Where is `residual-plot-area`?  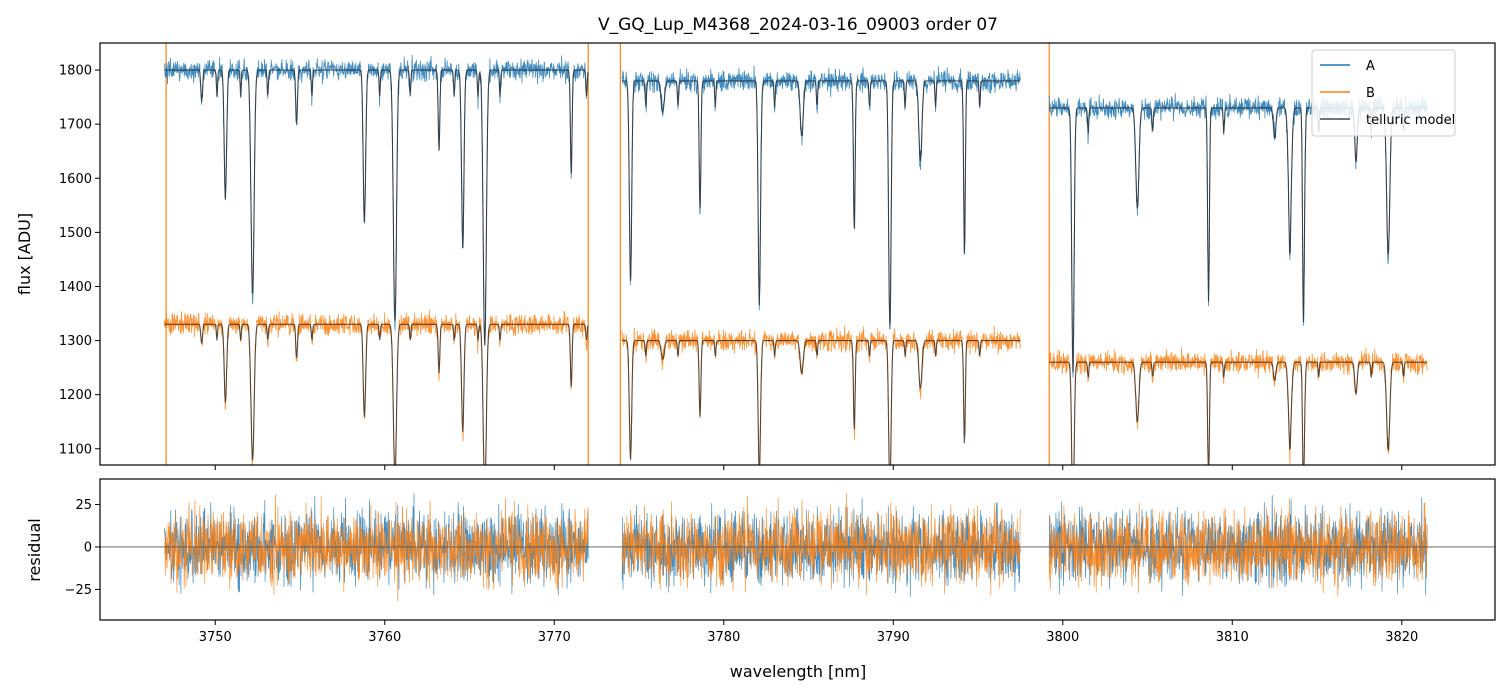
residual-plot-area is located at coordinates (797, 547).